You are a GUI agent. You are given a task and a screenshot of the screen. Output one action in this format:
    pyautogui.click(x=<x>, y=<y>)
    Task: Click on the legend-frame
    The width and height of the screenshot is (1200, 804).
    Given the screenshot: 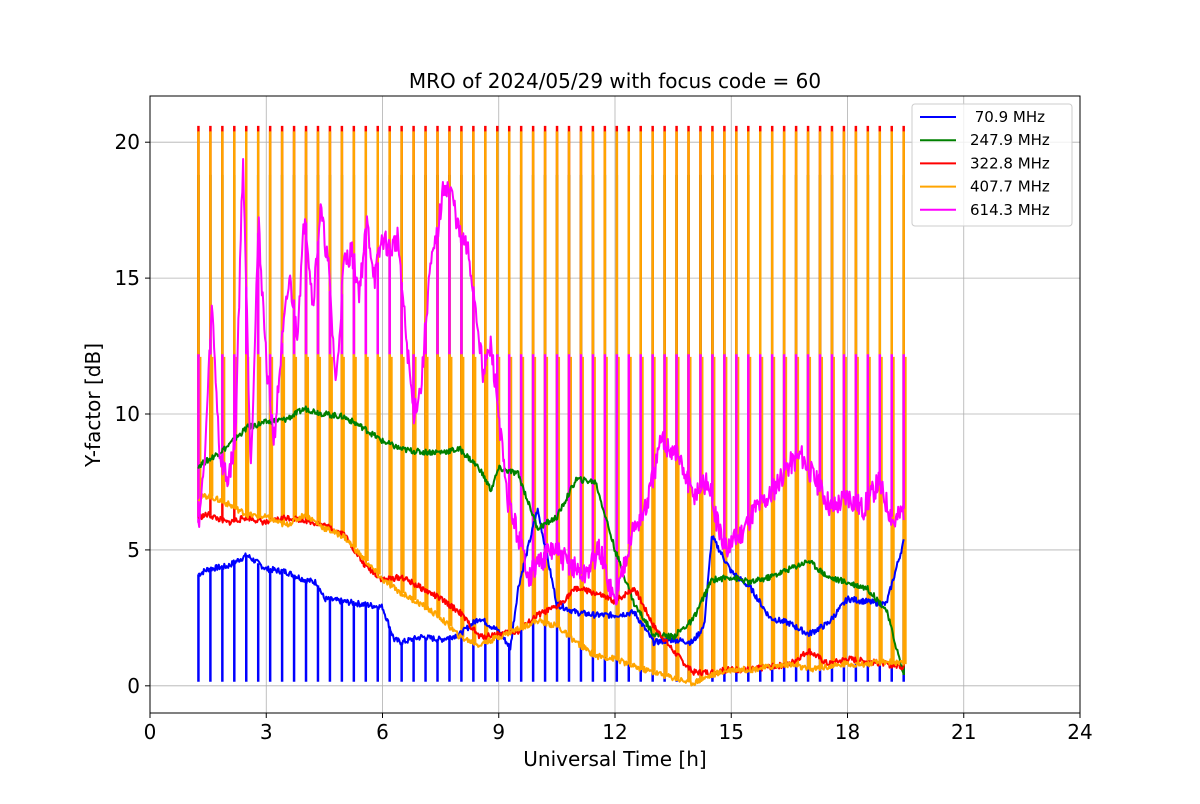 What is the action you would take?
    pyautogui.click(x=992, y=165)
    